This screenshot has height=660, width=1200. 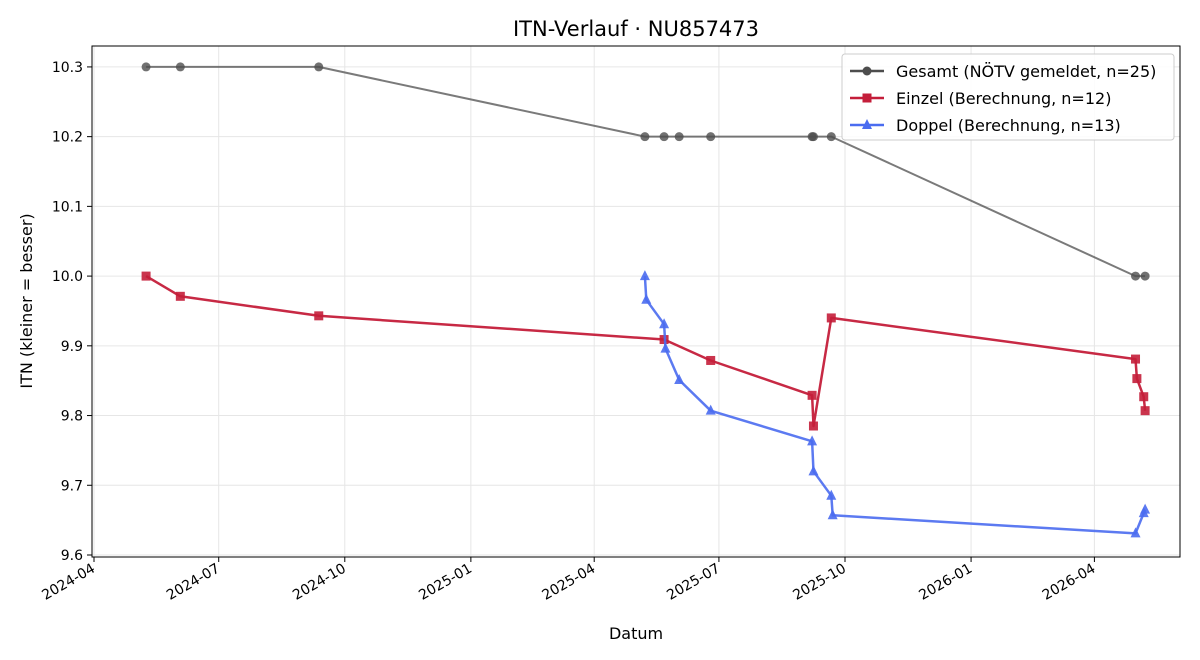 I want to click on x-tick-label: 2025-10, so click(x=819, y=582).